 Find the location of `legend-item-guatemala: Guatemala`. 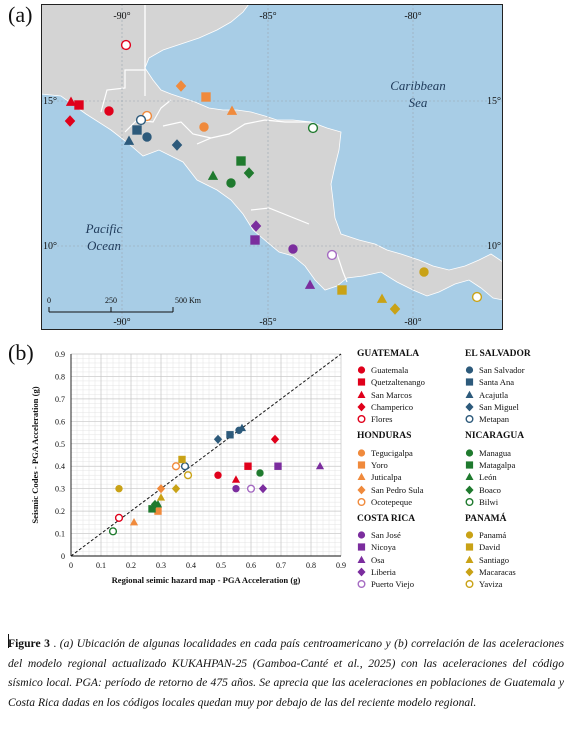

legend-item-guatemala: Guatemala is located at coordinates (409, 370).